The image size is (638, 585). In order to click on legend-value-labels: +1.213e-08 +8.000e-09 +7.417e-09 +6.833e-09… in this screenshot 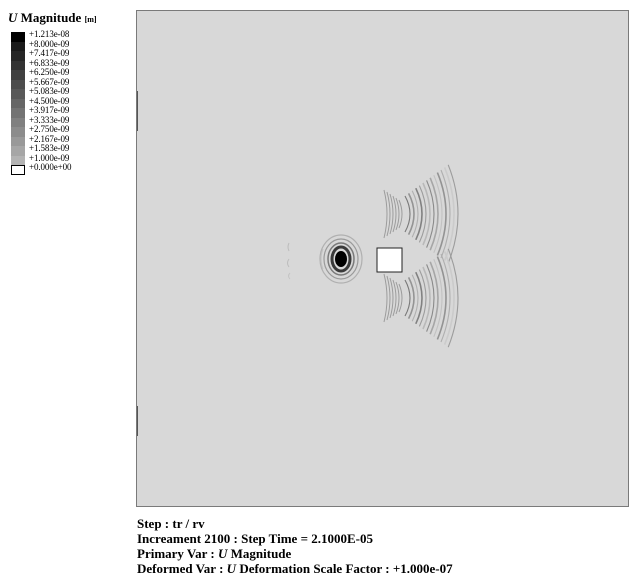, I will do `click(50, 101)`.